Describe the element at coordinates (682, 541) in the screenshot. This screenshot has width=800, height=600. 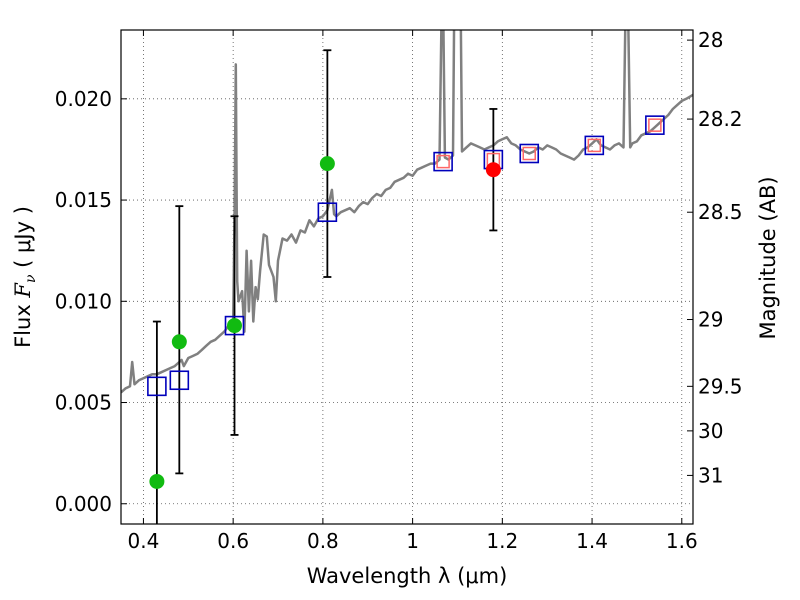
I see `x-tick-label: 1.6` at that location.